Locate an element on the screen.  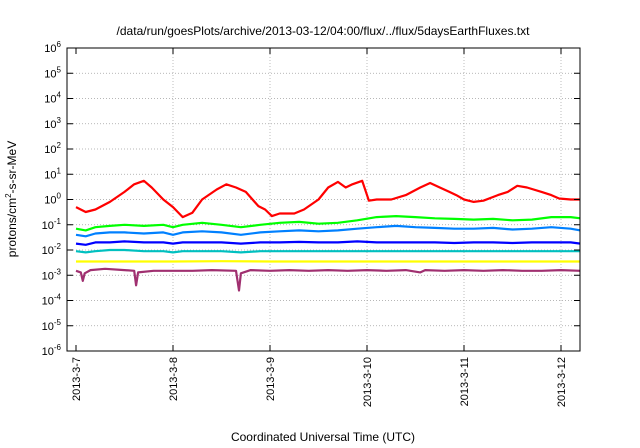
y-tick-exponent: 4 is located at coordinates (59, 95).